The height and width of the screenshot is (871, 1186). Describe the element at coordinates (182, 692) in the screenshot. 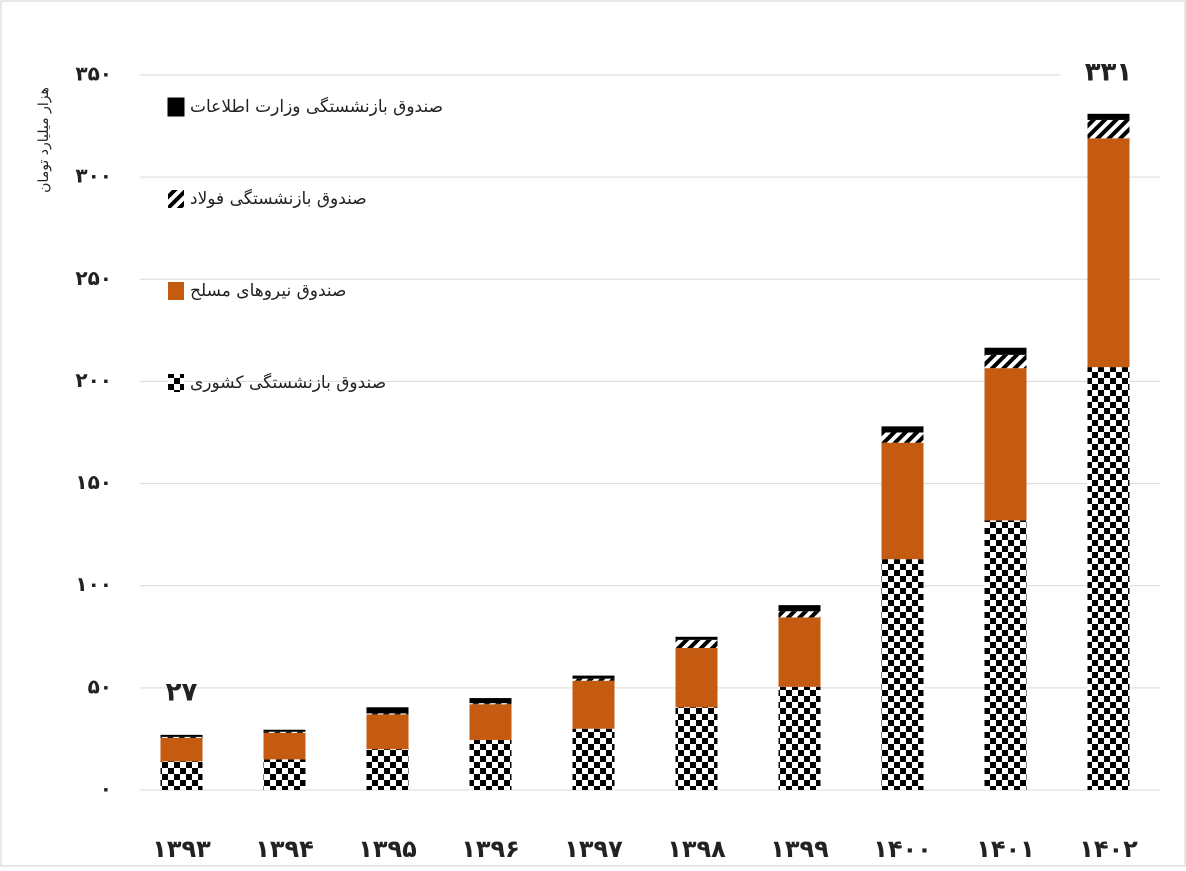

I see `total-label: ۲۷` at that location.